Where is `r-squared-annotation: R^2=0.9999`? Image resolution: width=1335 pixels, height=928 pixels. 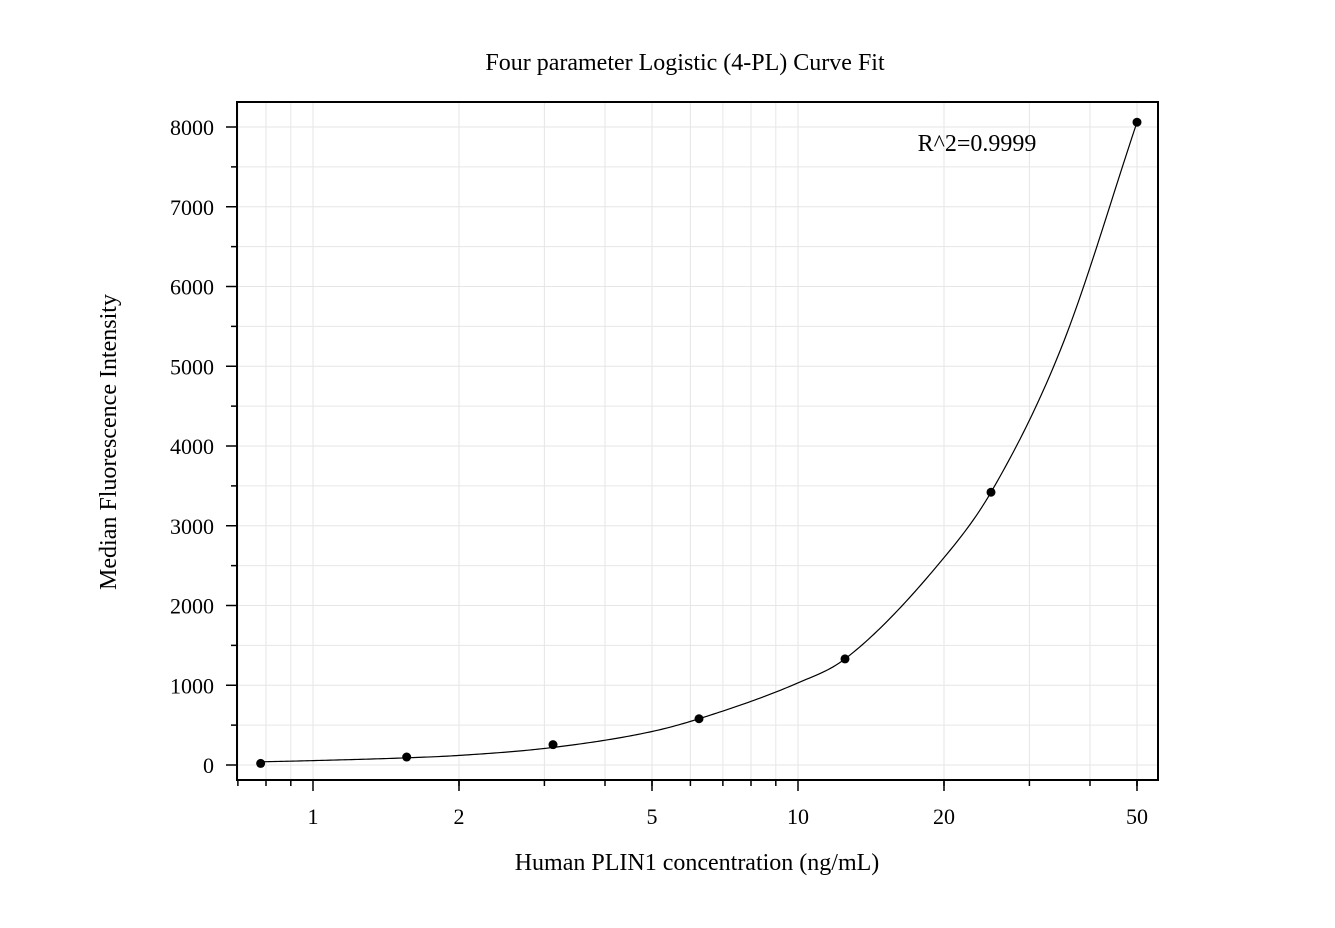
r-squared-annotation: R^2=0.9999 is located at coordinates (977, 144).